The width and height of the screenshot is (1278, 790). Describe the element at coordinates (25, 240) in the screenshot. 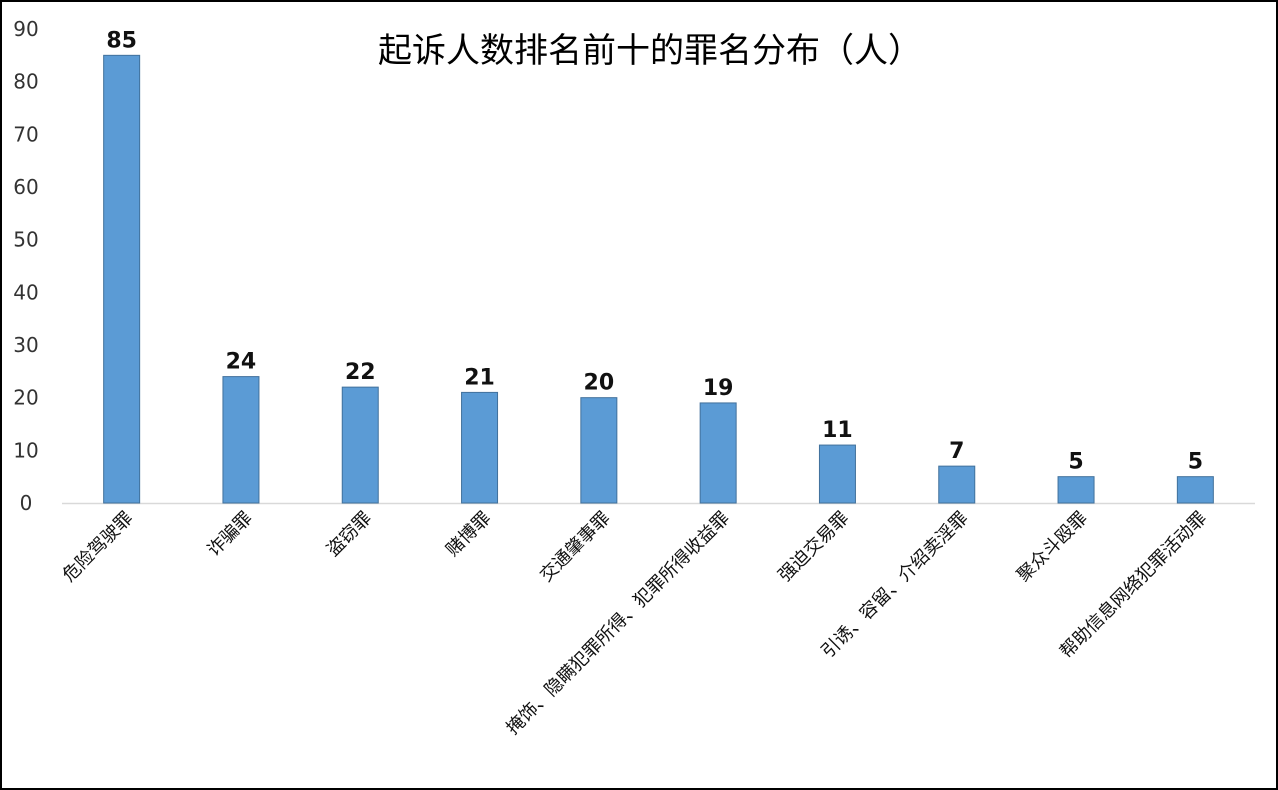

I see `y-tick-label: 50` at that location.